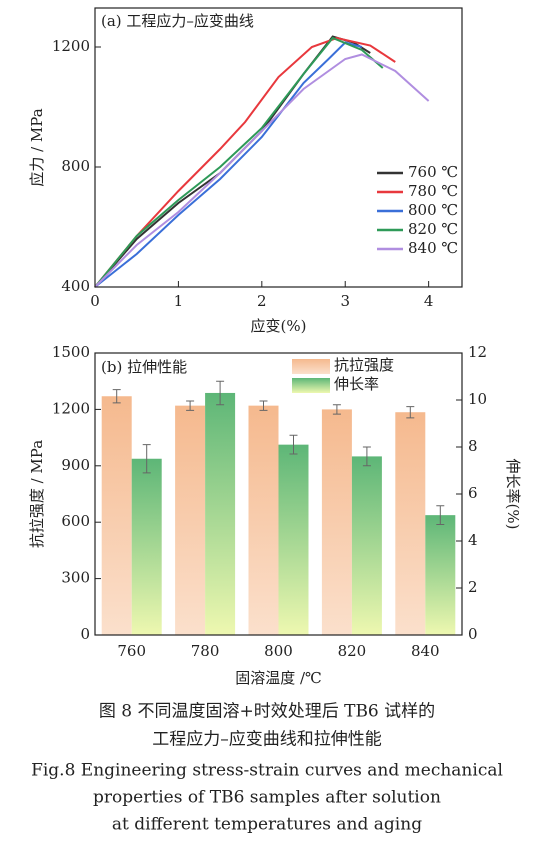 This screenshot has height=845, width=534. What do you see at coordinates (228, 164) in the screenshot?
I see `line` at bounding box center [228, 164].